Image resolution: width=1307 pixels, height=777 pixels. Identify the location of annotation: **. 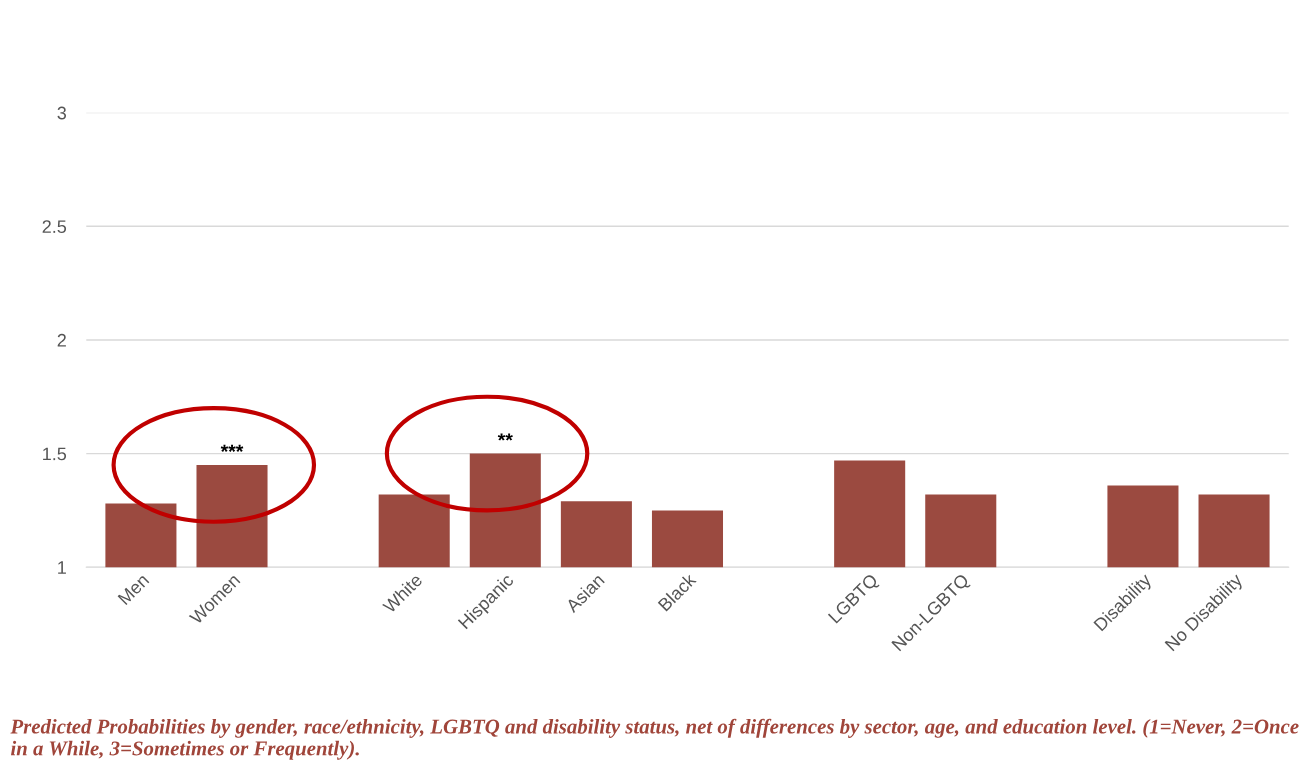
(505, 437).